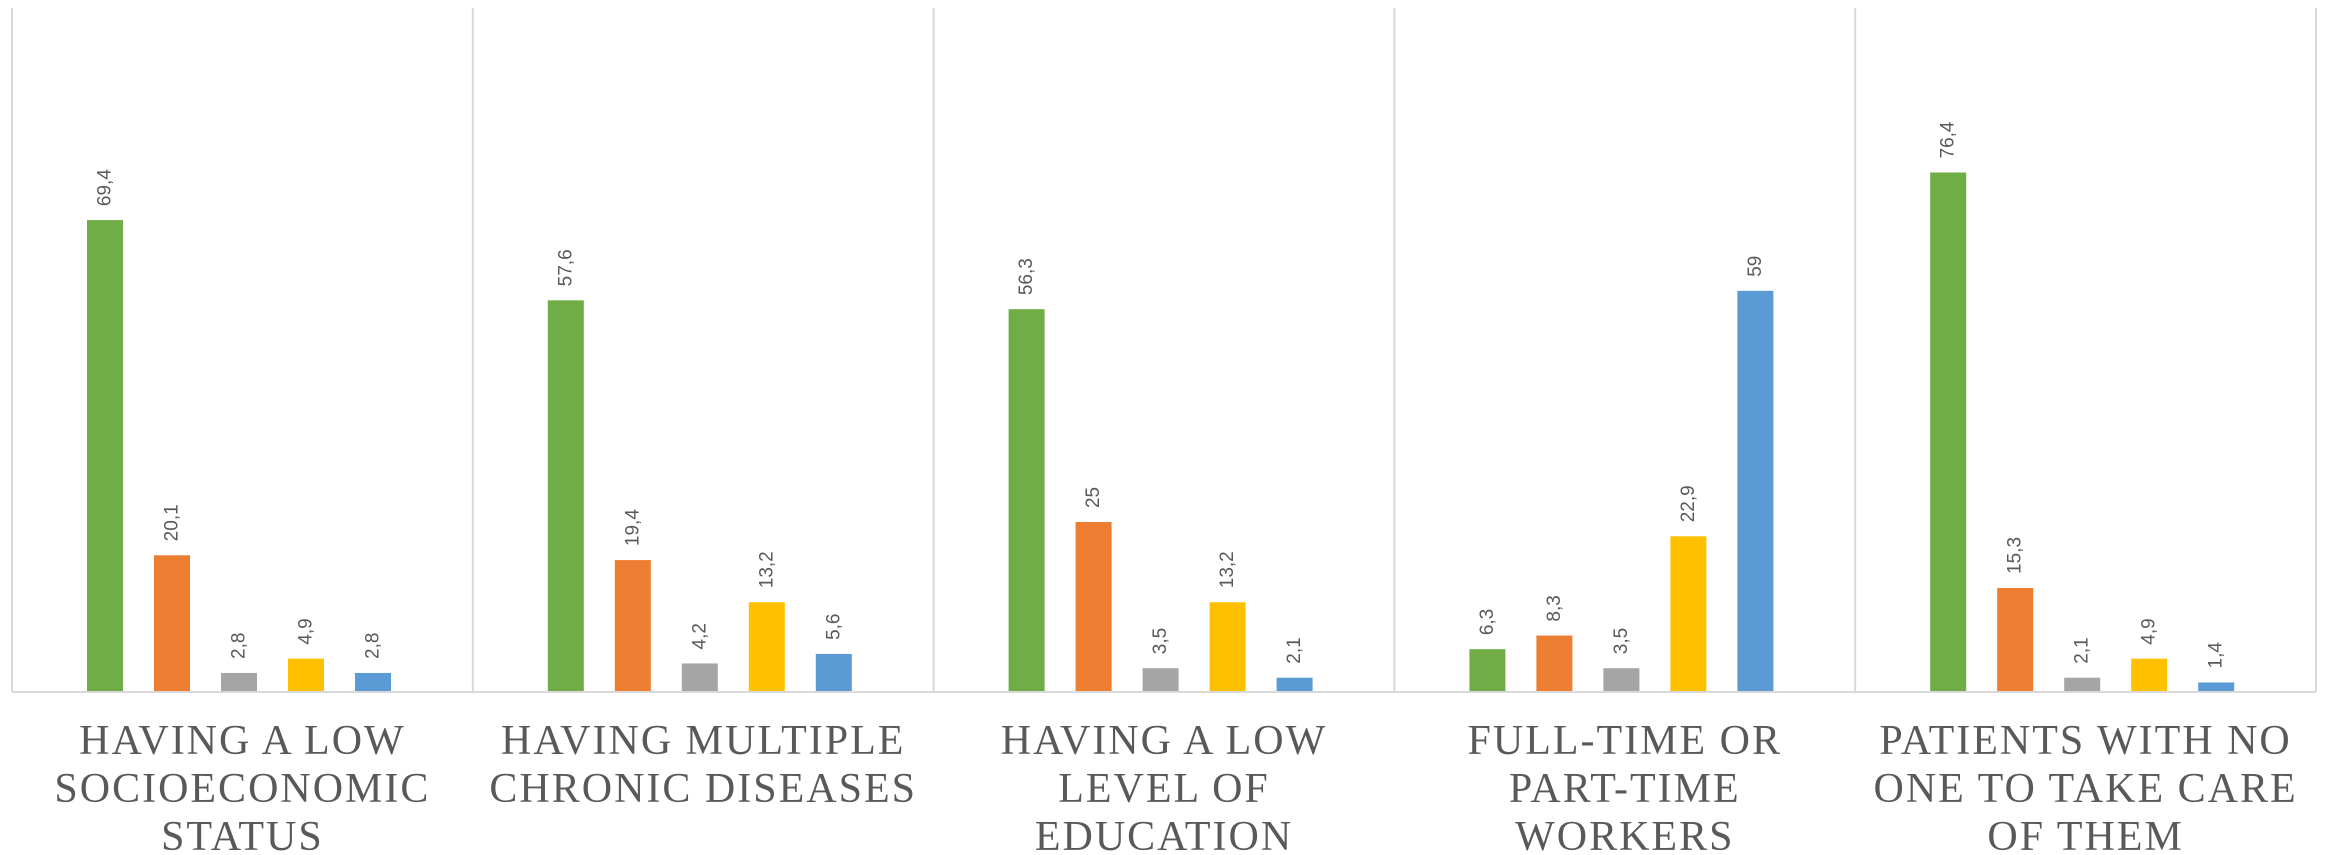 This screenshot has height=855, width=2326. Describe the element at coordinates (1164, 789) in the screenshot. I see `category-label-2-line-1: LEVEL OF` at that location.